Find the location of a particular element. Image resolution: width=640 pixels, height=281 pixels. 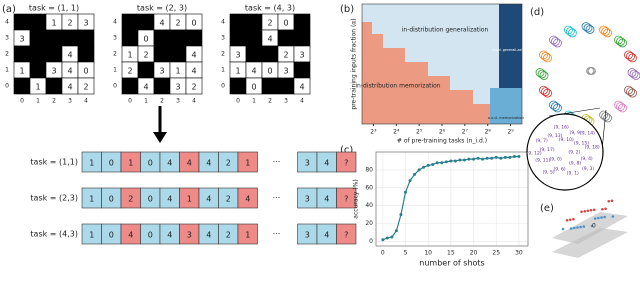

token-value: 1 is located at coordinates (91, 235).